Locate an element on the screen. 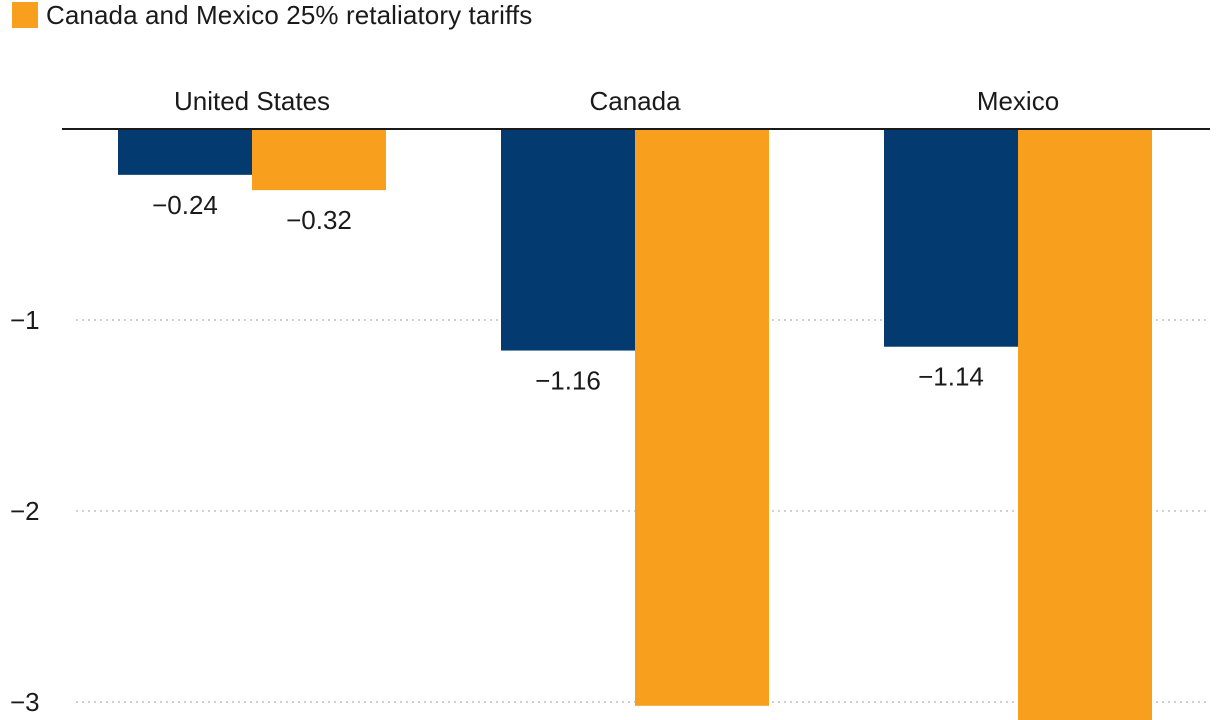  x-category-label: Mexico is located at coordinates (1018, 101).